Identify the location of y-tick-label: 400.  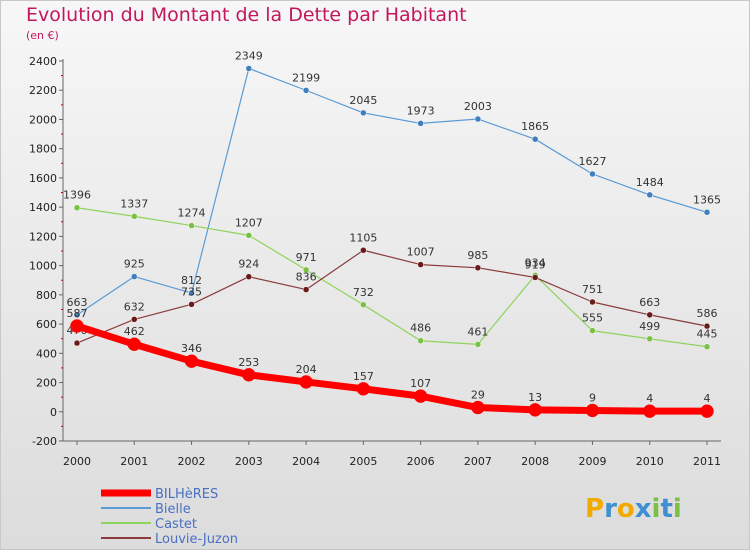
(46, 353).